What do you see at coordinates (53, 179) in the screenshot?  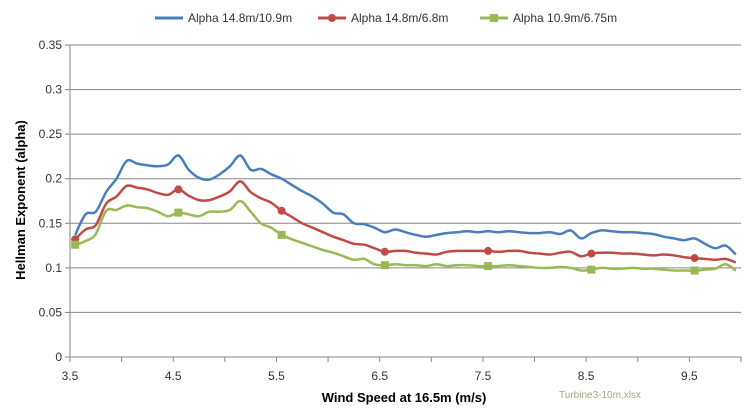 I see `y-tick-label: 0.2` at bounding box center [53, 179].